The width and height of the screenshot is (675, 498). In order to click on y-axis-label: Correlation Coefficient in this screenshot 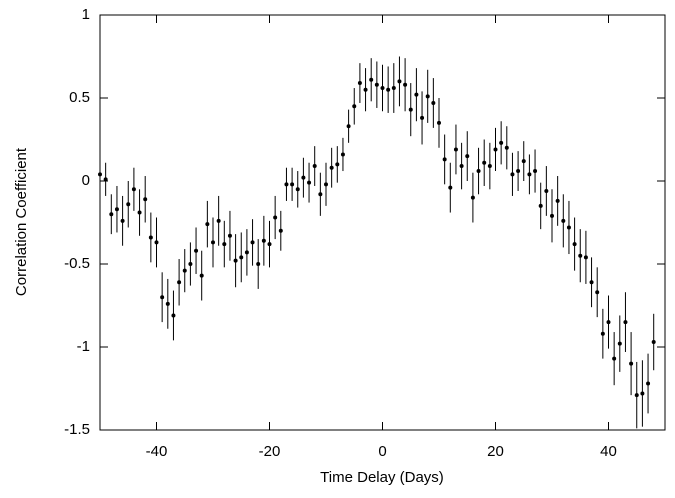, I will do `click(21, 221)`.